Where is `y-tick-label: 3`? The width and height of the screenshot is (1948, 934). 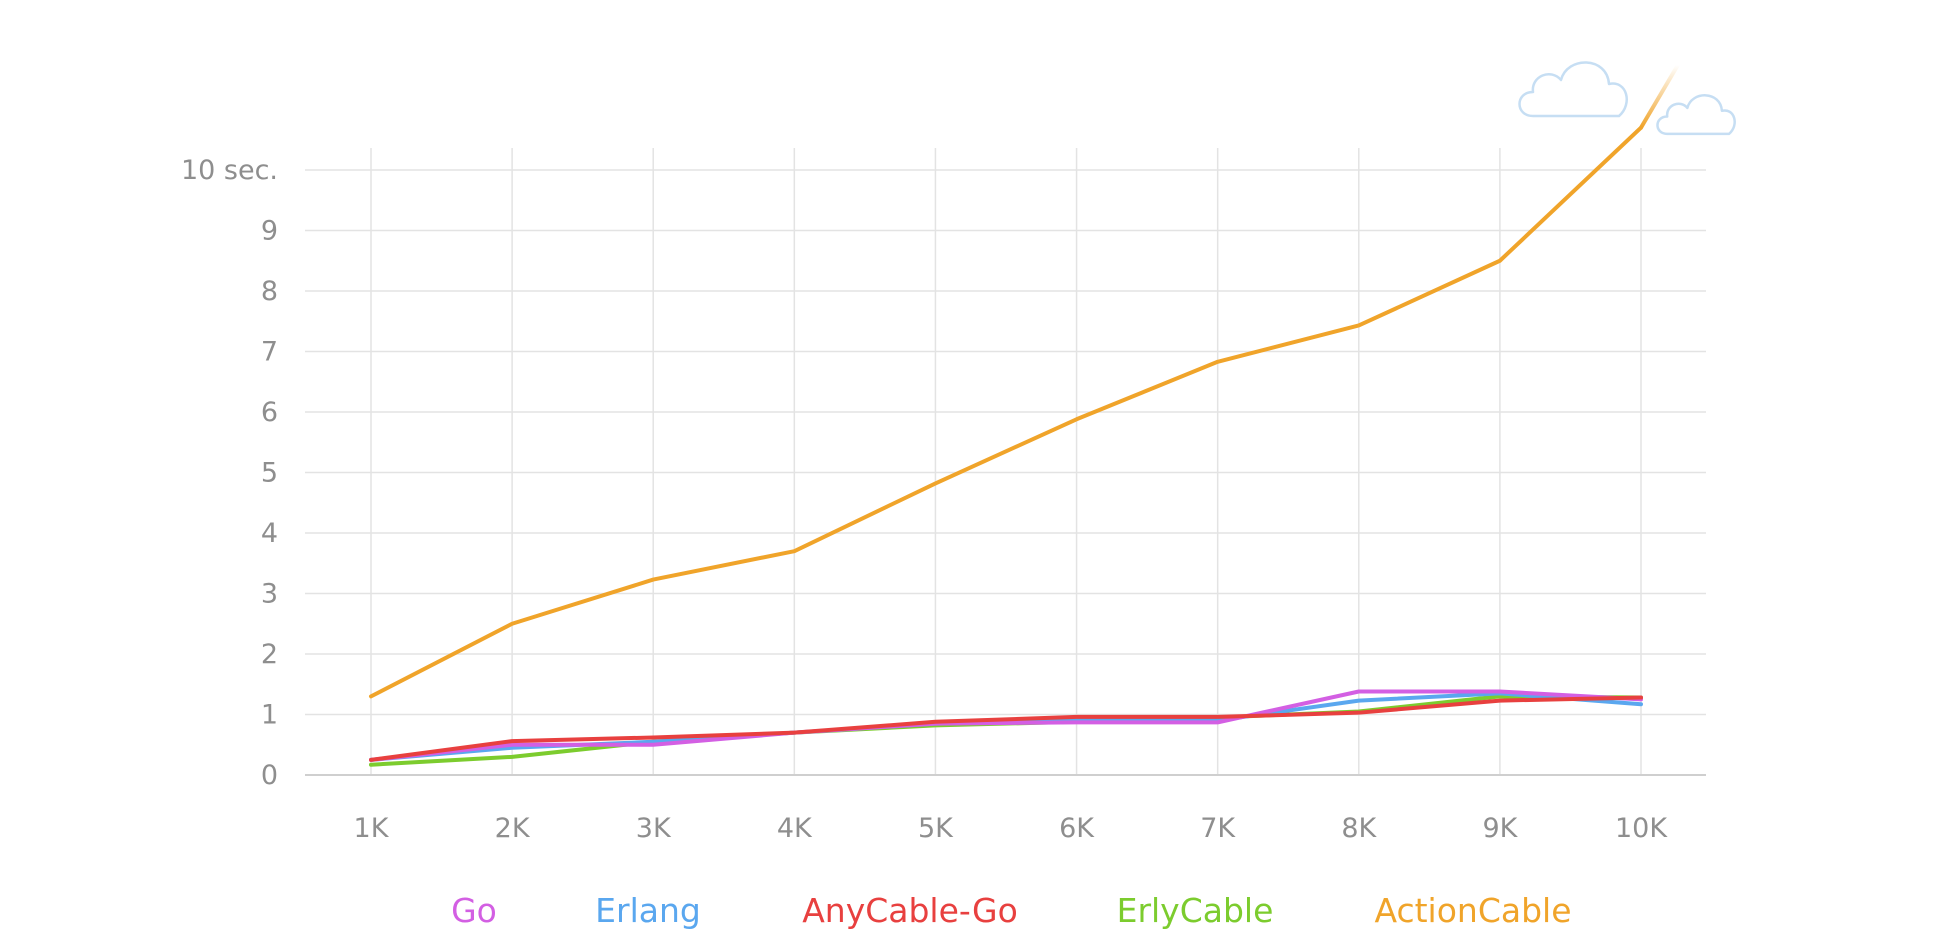 y-tick-label: 3 is located at coordinates (269, 594).